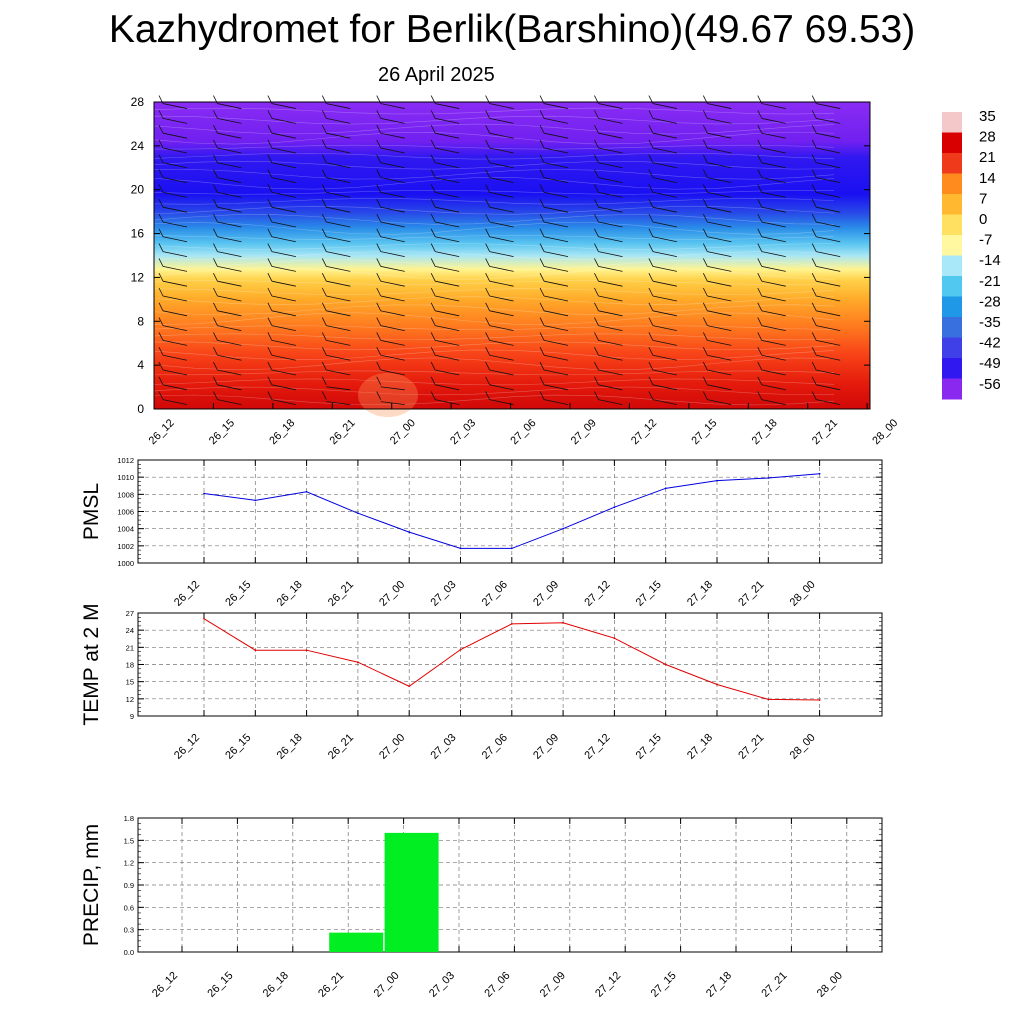  I want to click on x-tick-label: 27_21, so click(825, 432).